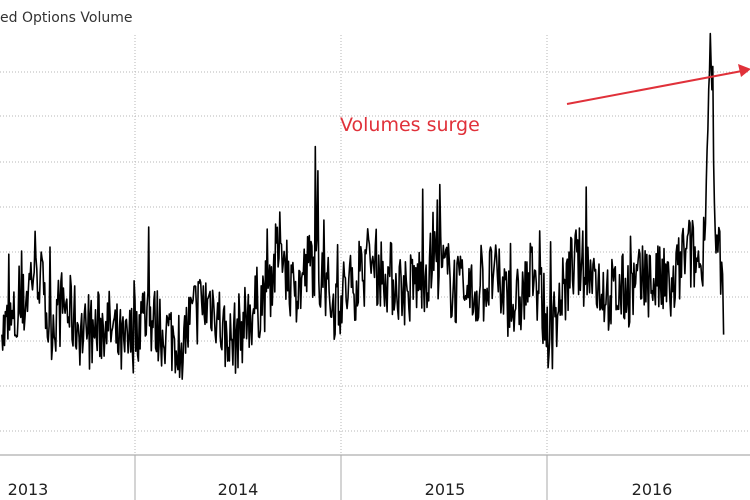 The width and height of the screenshot is (750, 500). What do you see at coordinates (66, 18) in the screenshot?
I see `chart-title: ed Options Volume` at bounding box center [66, 18].